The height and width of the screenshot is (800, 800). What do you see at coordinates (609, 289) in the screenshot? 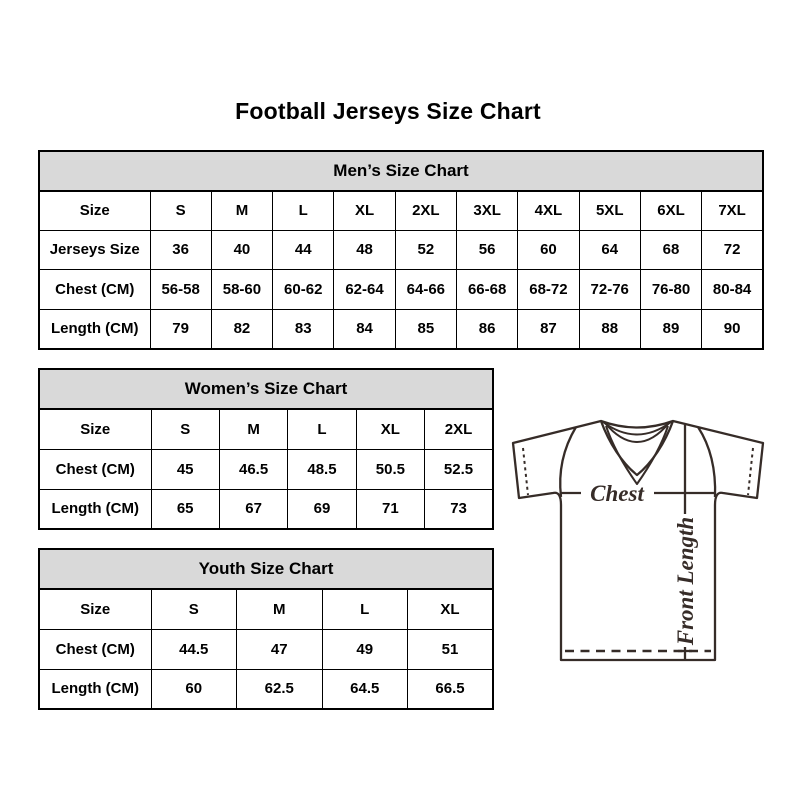
I see `size-value-cell: 72-76` at bounding box center [609, 289].